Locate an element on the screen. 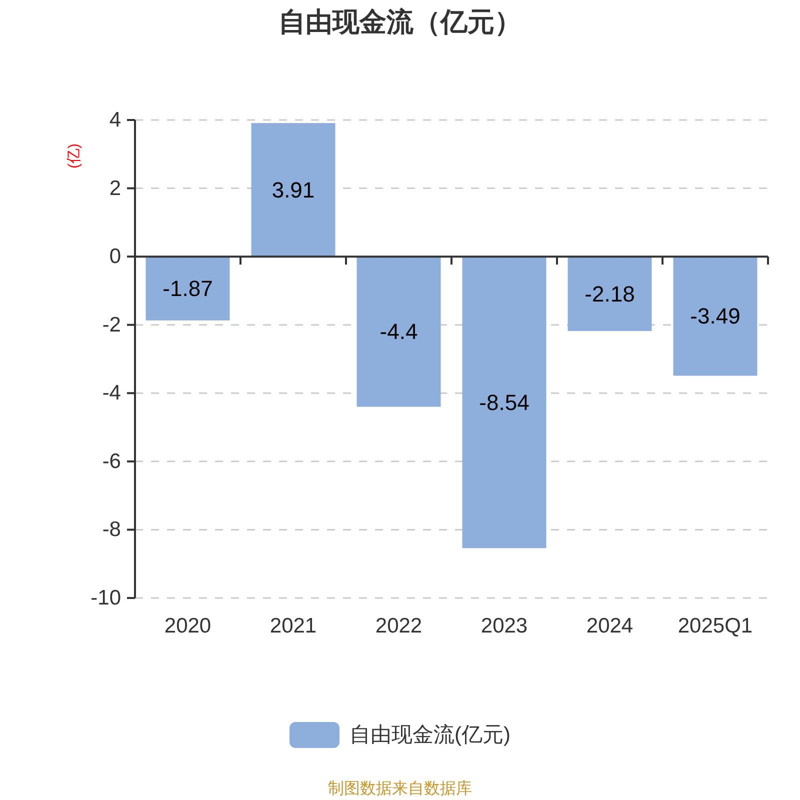  data-label: -2.18 is located at coordinates (609, 293).